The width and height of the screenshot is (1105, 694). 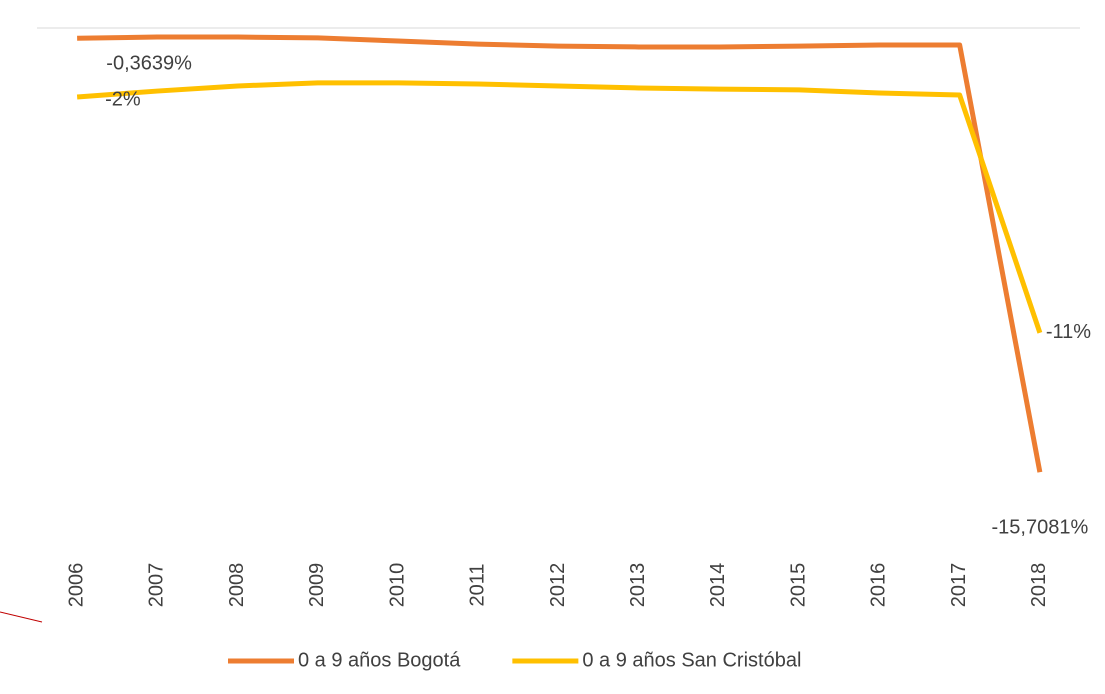 I want to click on legend-label: 0 a 9 años San Cristóbal, so click(x=691, y=660).